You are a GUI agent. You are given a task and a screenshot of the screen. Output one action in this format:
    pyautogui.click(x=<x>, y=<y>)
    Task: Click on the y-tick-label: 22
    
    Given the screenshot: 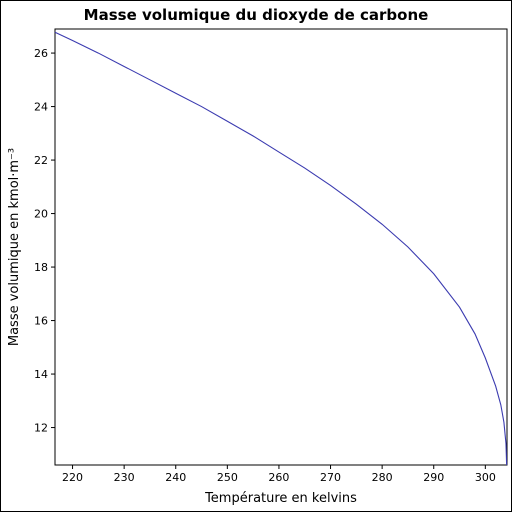 What is the action you would take?
    pyautogui.click(x=41, y=160)
    